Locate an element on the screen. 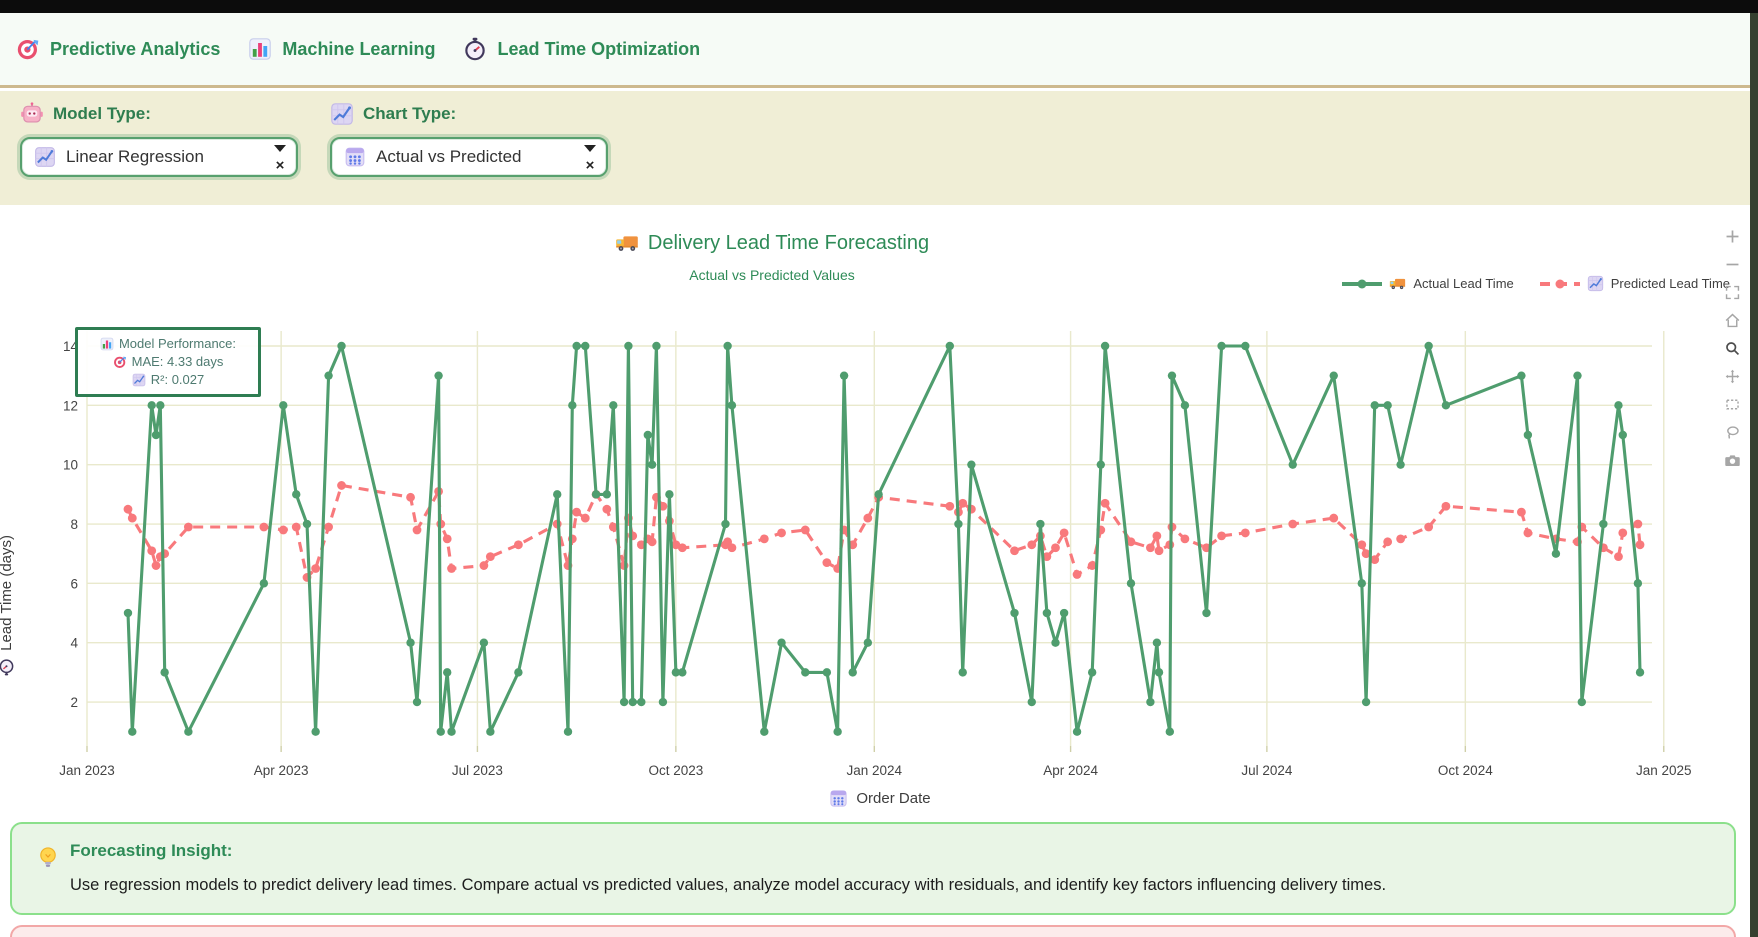  camera-icon is located at coordinates (1732, 460).